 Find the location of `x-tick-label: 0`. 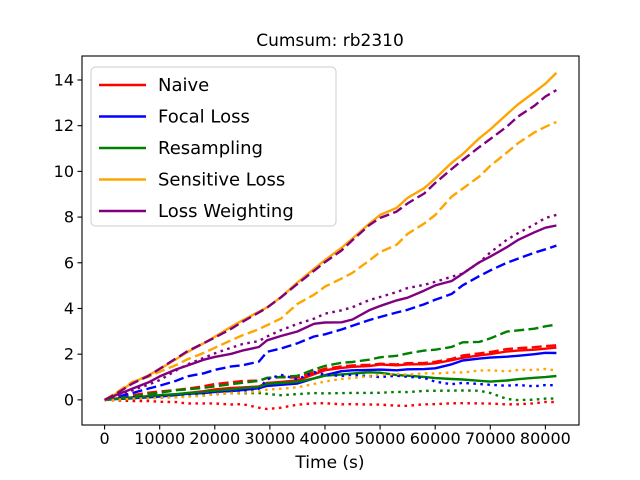

x-tick-label: 0 is located at coordinates (104, 438).